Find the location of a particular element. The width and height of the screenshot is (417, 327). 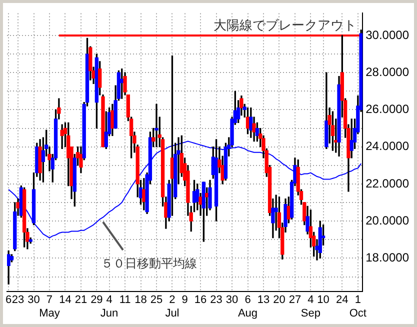

x-tick-label: 6 is located at coordinates (9, 300).